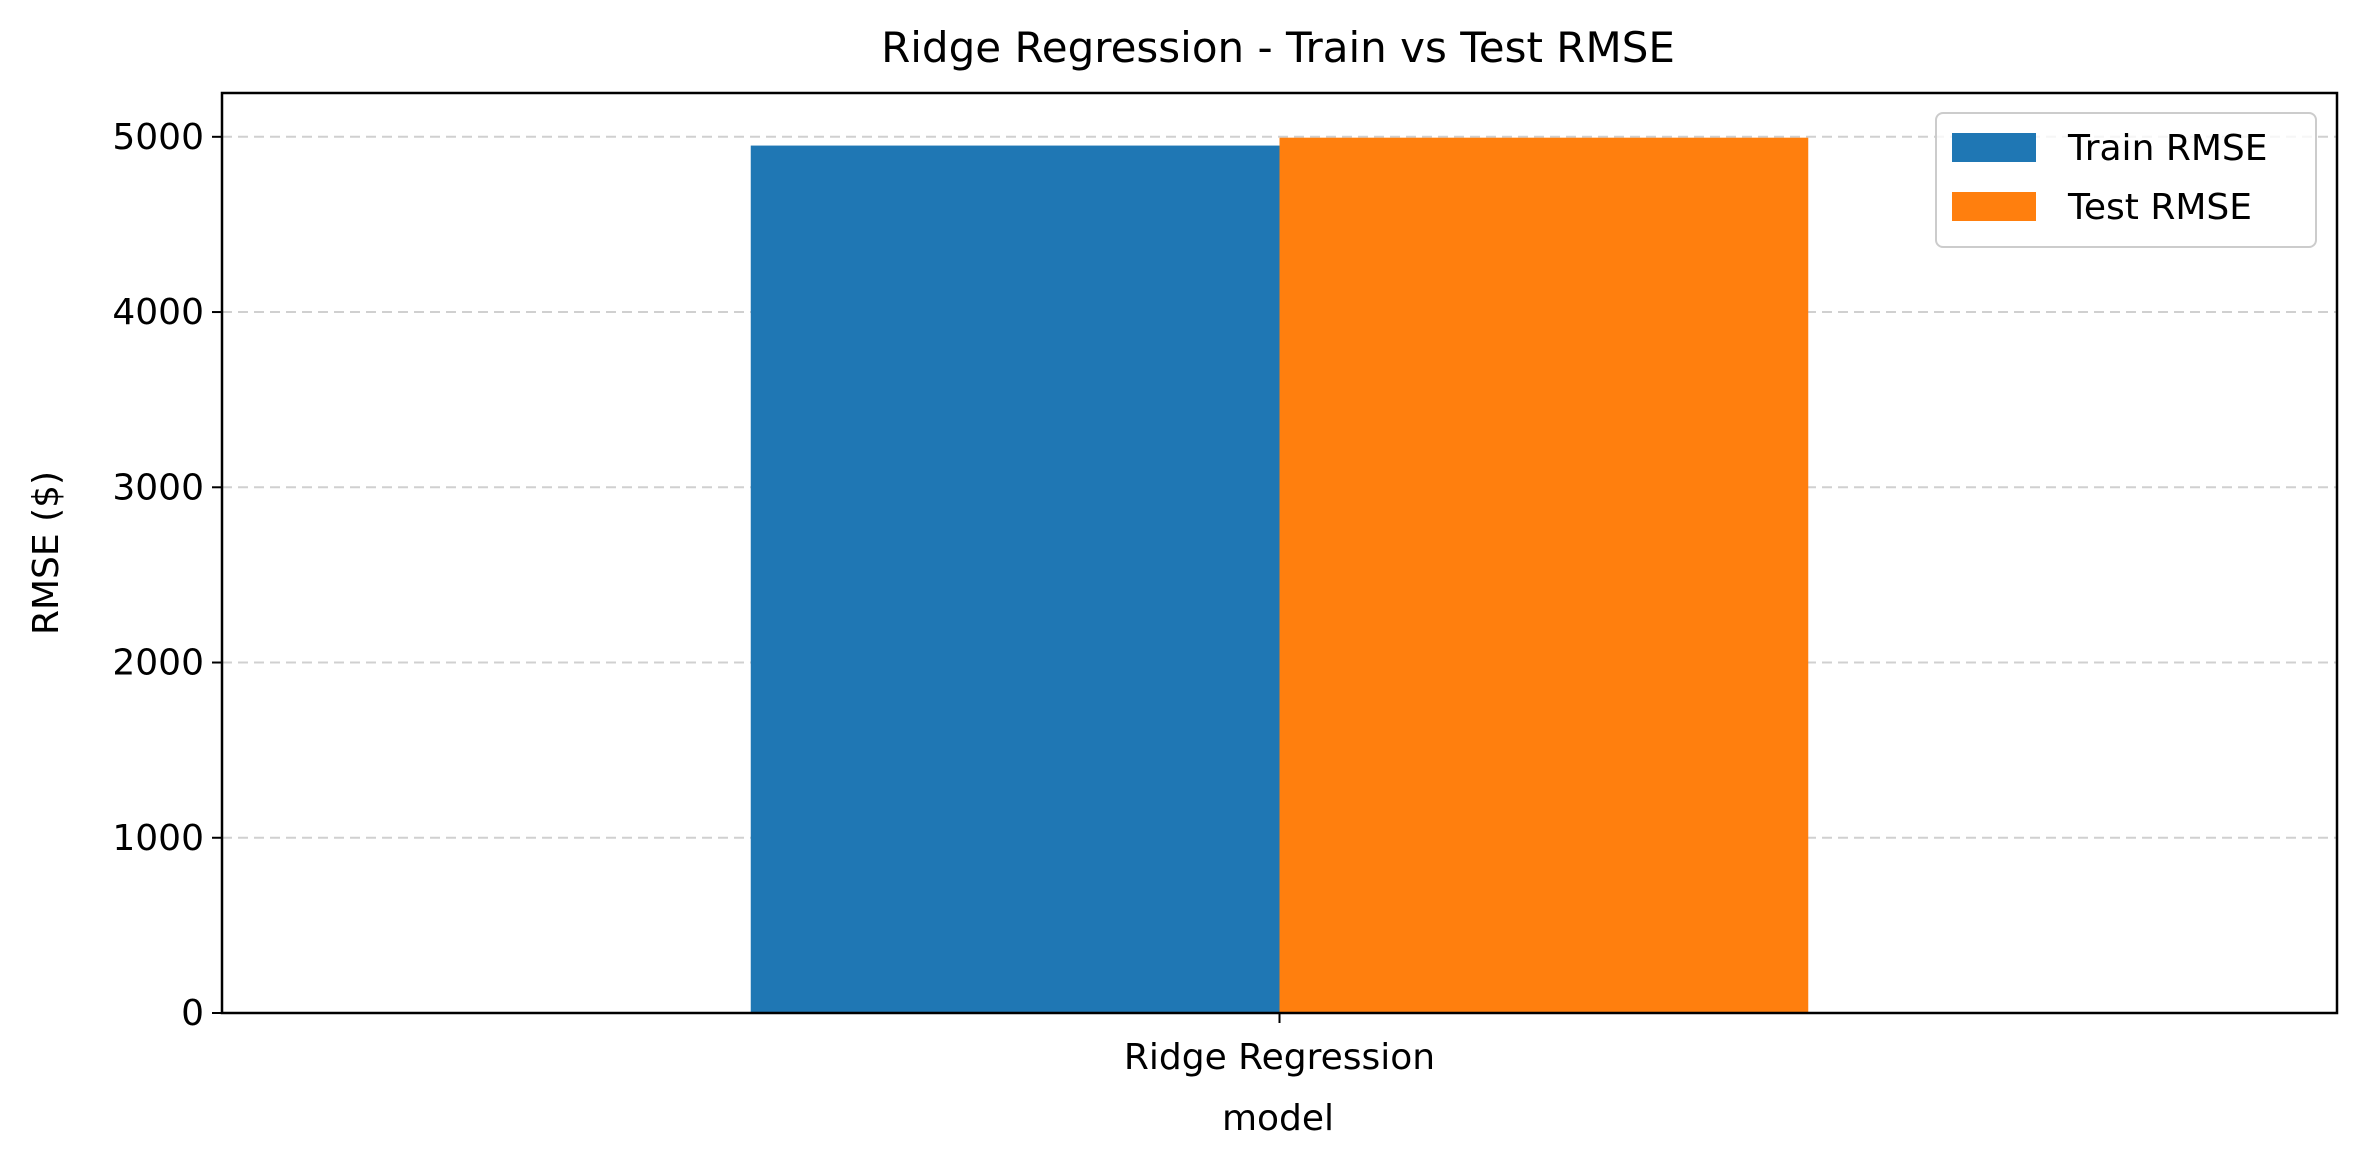 This screenshot has height=1168, width=2367. I want to click on chart-title: Ridge Regression - Train vs Test RMSE, so click(1278, 47).